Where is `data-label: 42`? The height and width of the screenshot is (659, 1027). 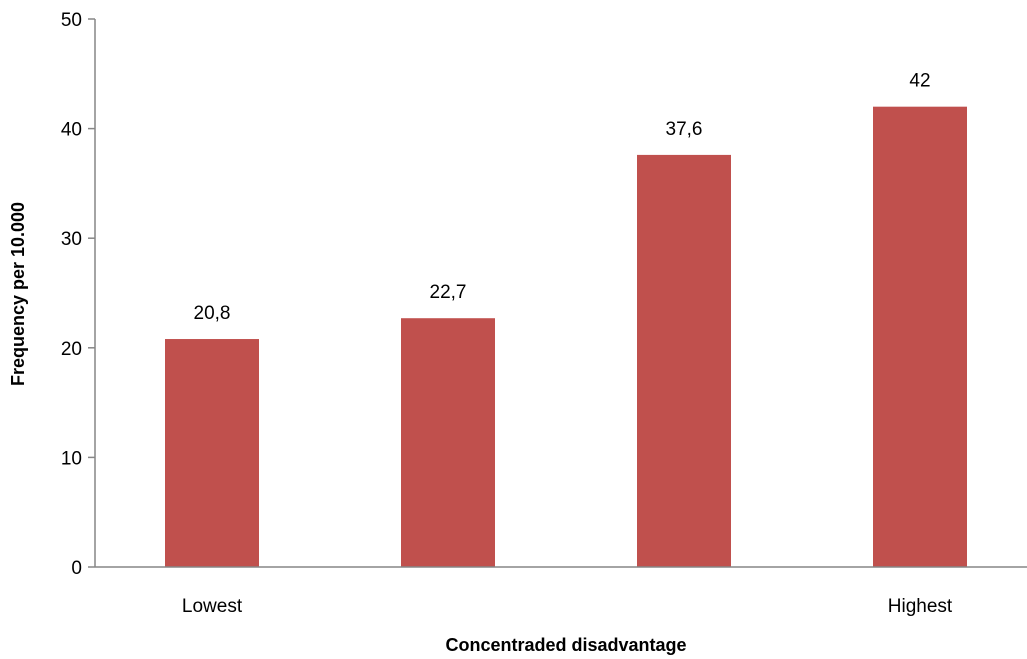
data-label: 42 is located at coordinates (919, 81).